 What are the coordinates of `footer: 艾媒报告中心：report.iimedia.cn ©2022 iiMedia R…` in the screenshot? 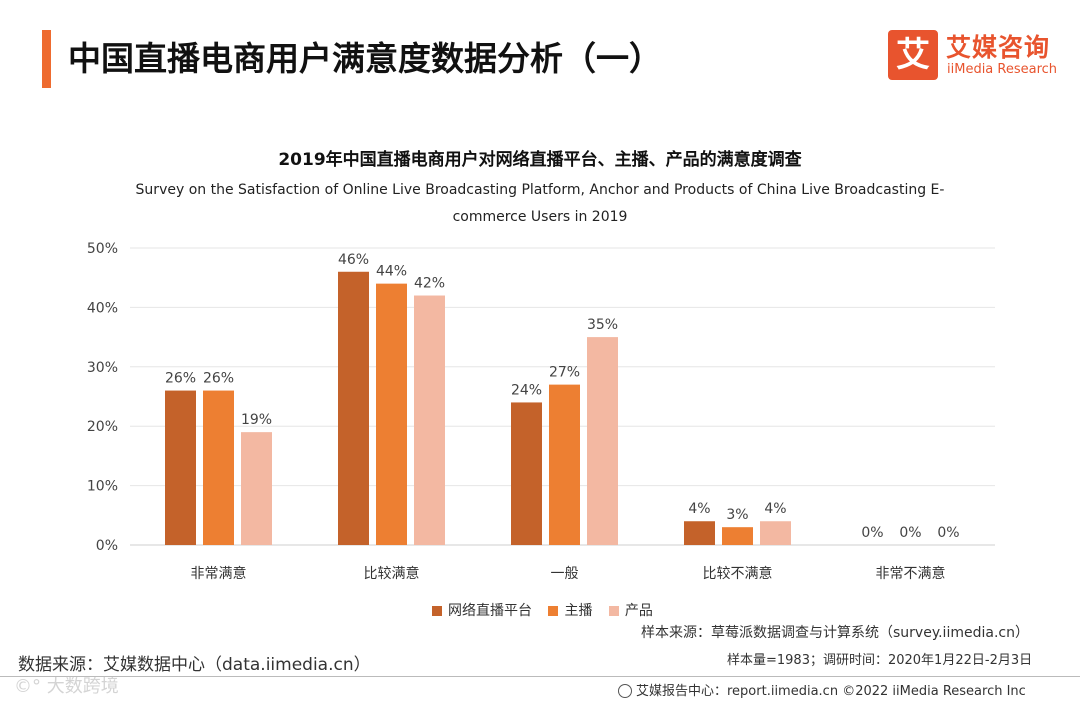 It's located at (822, 689).